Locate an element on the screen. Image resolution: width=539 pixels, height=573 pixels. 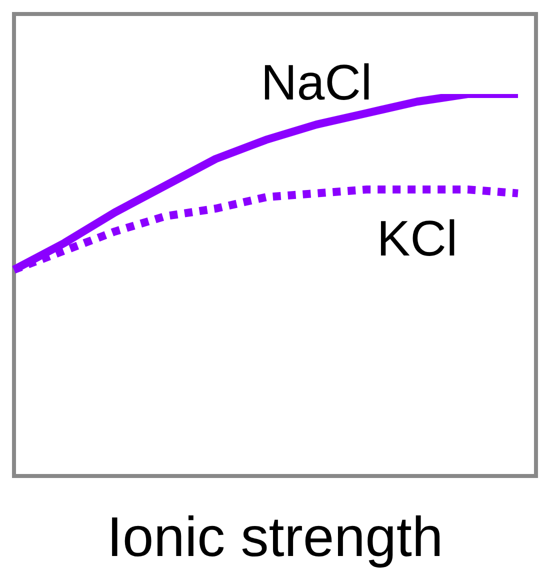
series-label: NaCl is located at coordinates (316, 82).